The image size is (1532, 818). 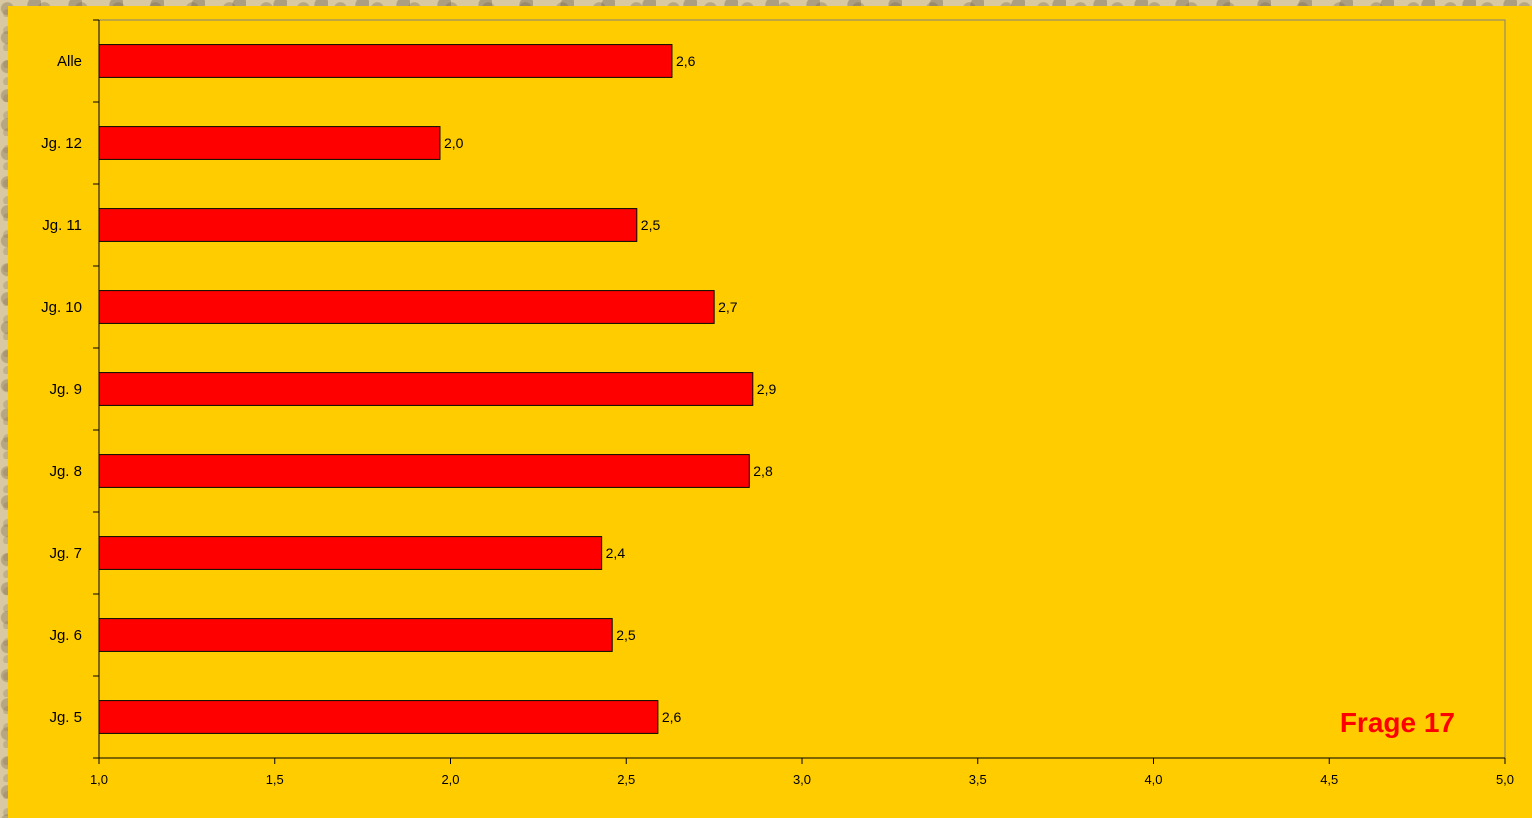 I want to click on y-tick-label: Jg. 11, so click(x=62, y=225).